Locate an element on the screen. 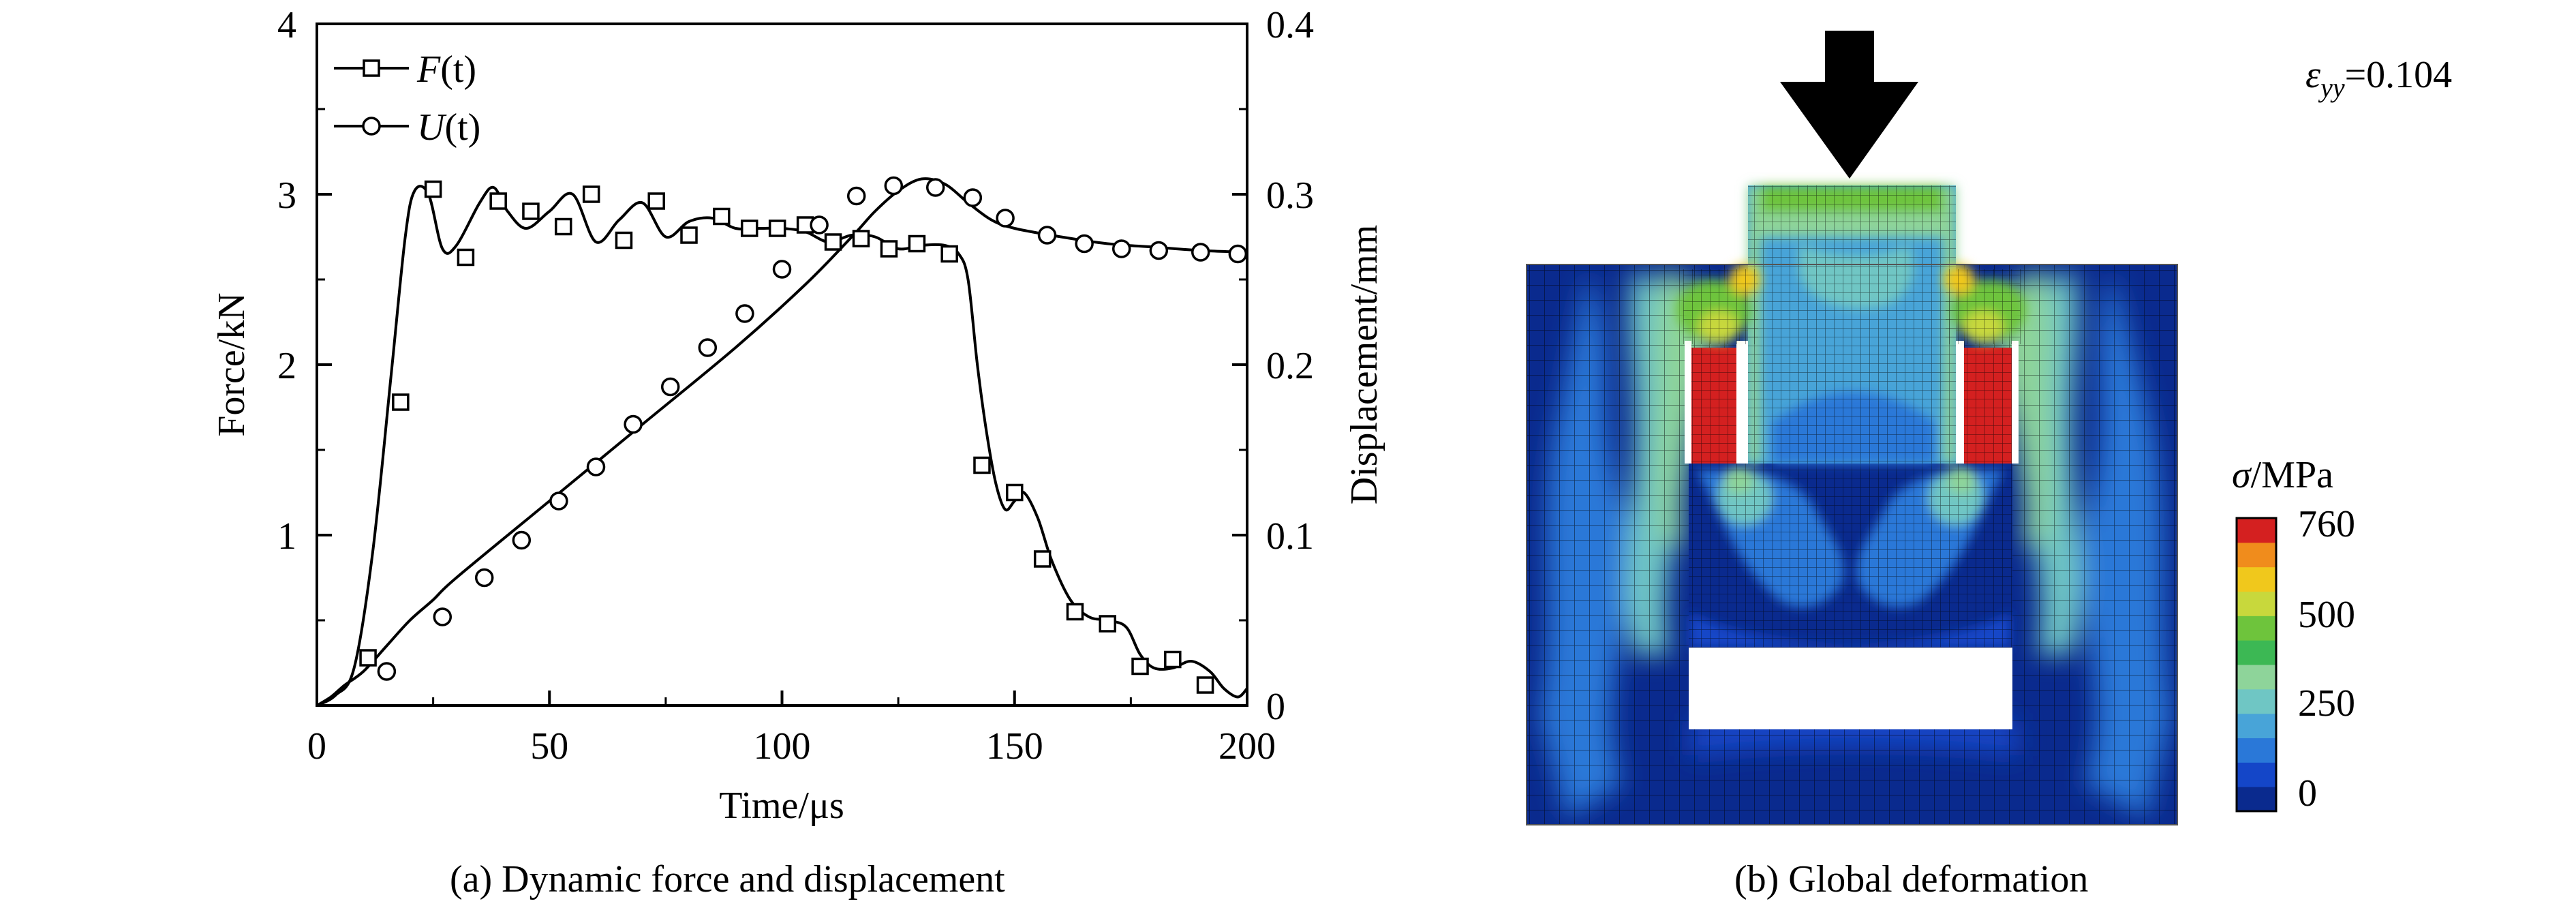 The width and height of the screenshot is (2576, 910). y-tick-label: 2 is located at coordinates (286, 366).